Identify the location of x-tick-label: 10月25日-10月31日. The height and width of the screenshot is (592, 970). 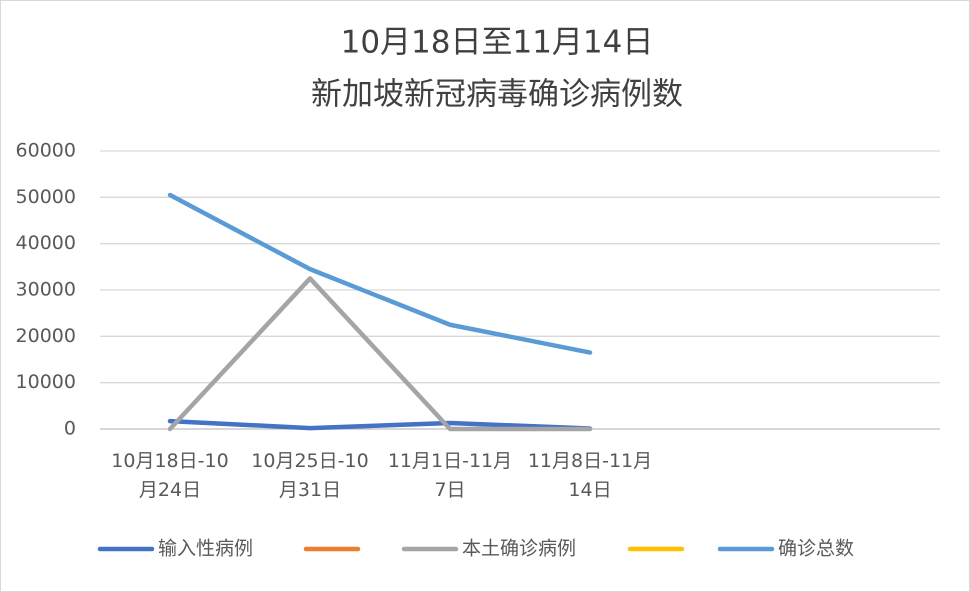
(310, 475).